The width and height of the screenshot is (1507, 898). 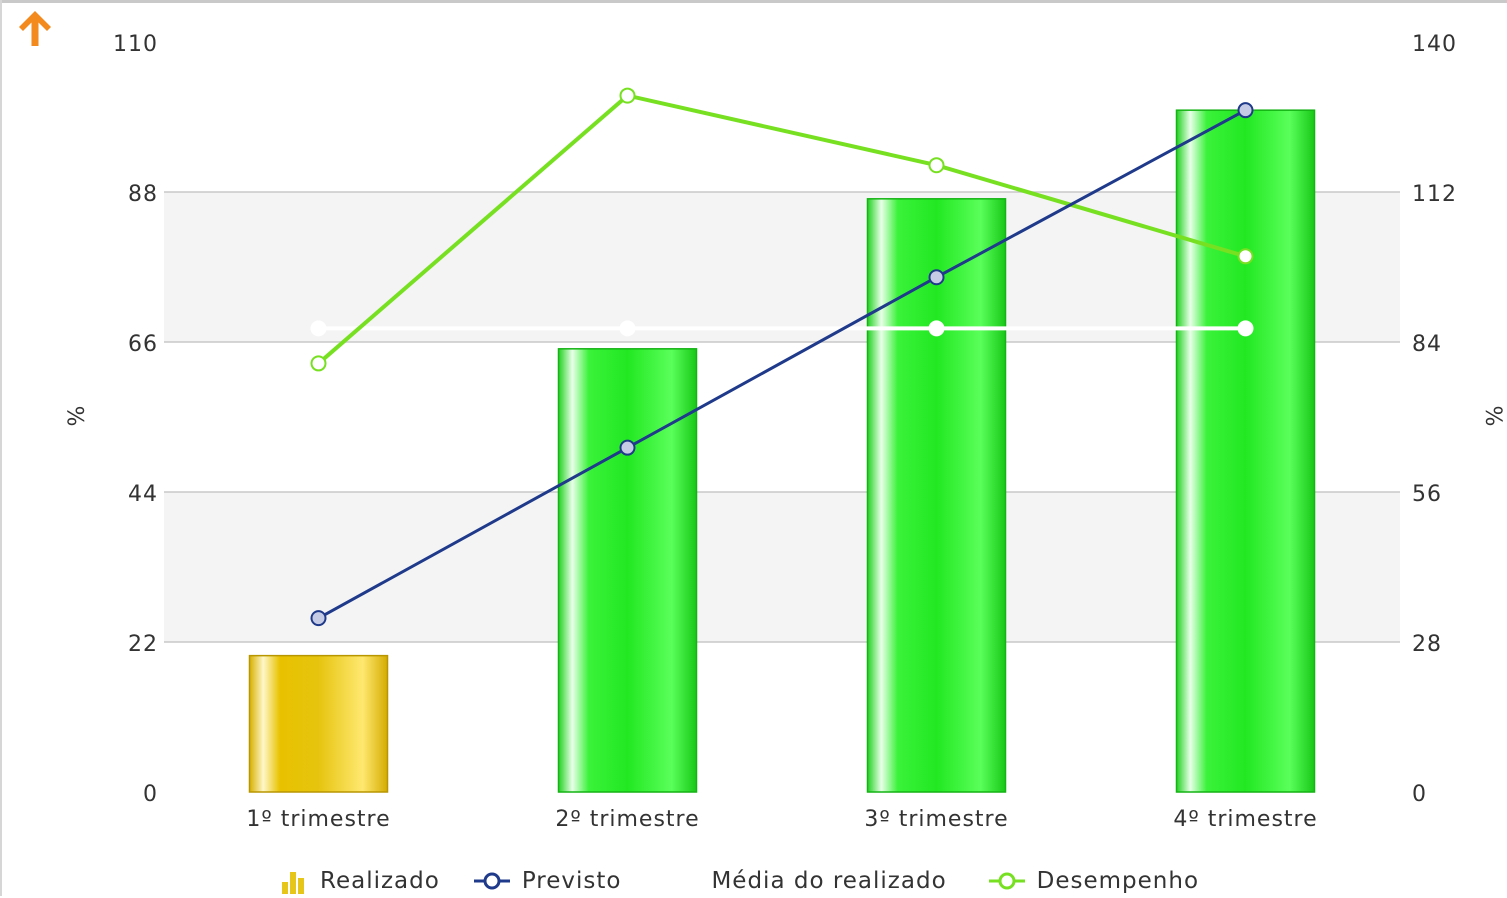 What do you see at coordinates (1118, 881) in the screenshot?
I see `legend-label-desempenho: Desempenho` at bounding box center [1118, 881].